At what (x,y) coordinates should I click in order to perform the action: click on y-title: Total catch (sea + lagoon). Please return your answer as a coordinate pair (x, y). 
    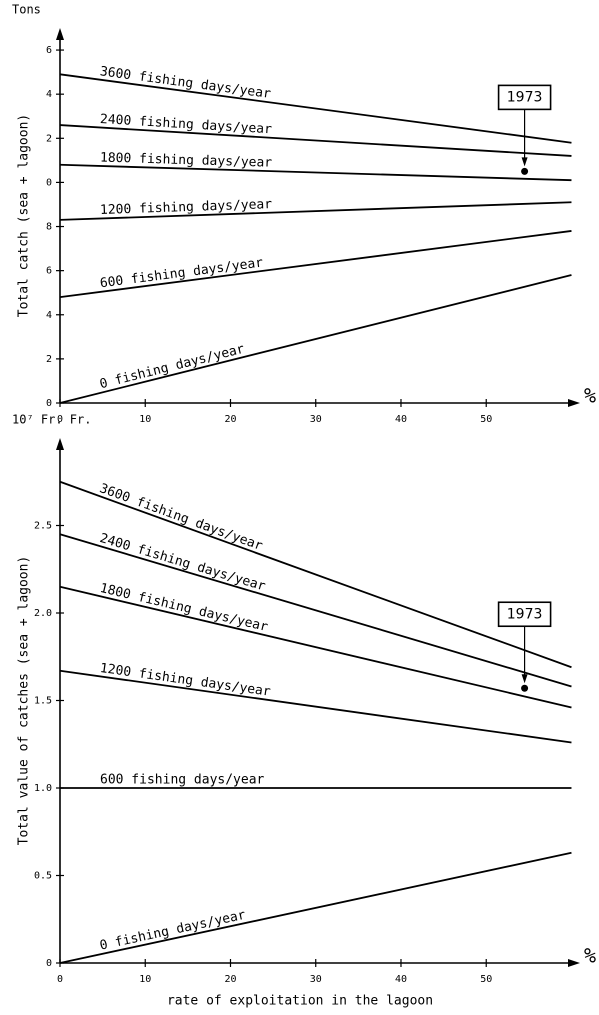
    Looking at the image, I should click on (24, 216).